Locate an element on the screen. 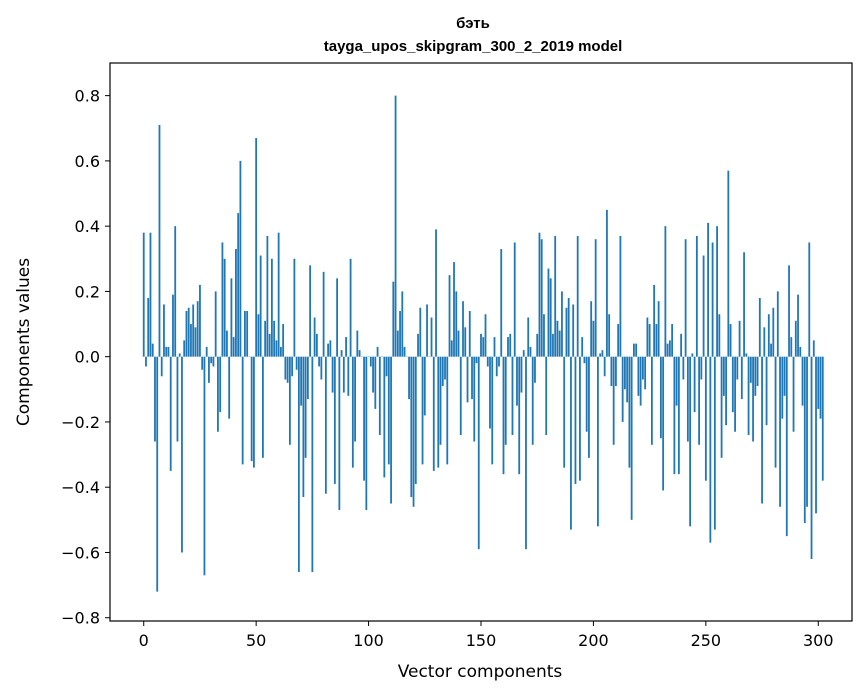  y-tick-label: 0.4 is located at coordinates (87, 226).